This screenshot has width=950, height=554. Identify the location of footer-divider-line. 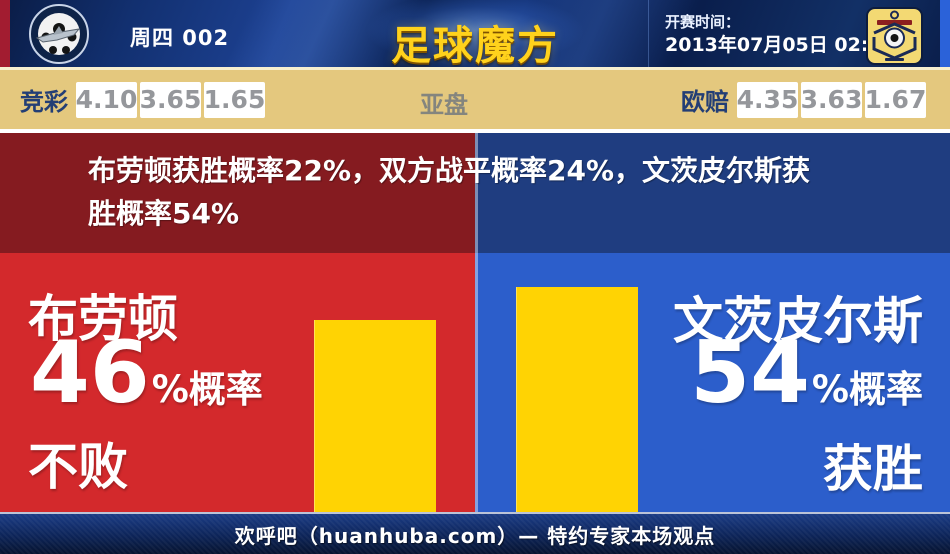
(475, 513).